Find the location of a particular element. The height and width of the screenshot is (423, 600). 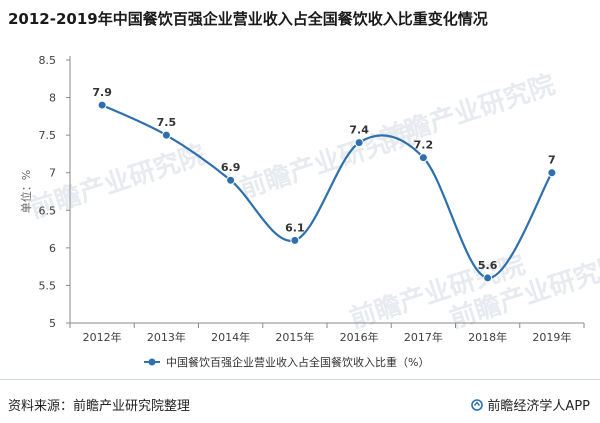

x-tick-label: 2015年 is located at coordinates (294, 337).